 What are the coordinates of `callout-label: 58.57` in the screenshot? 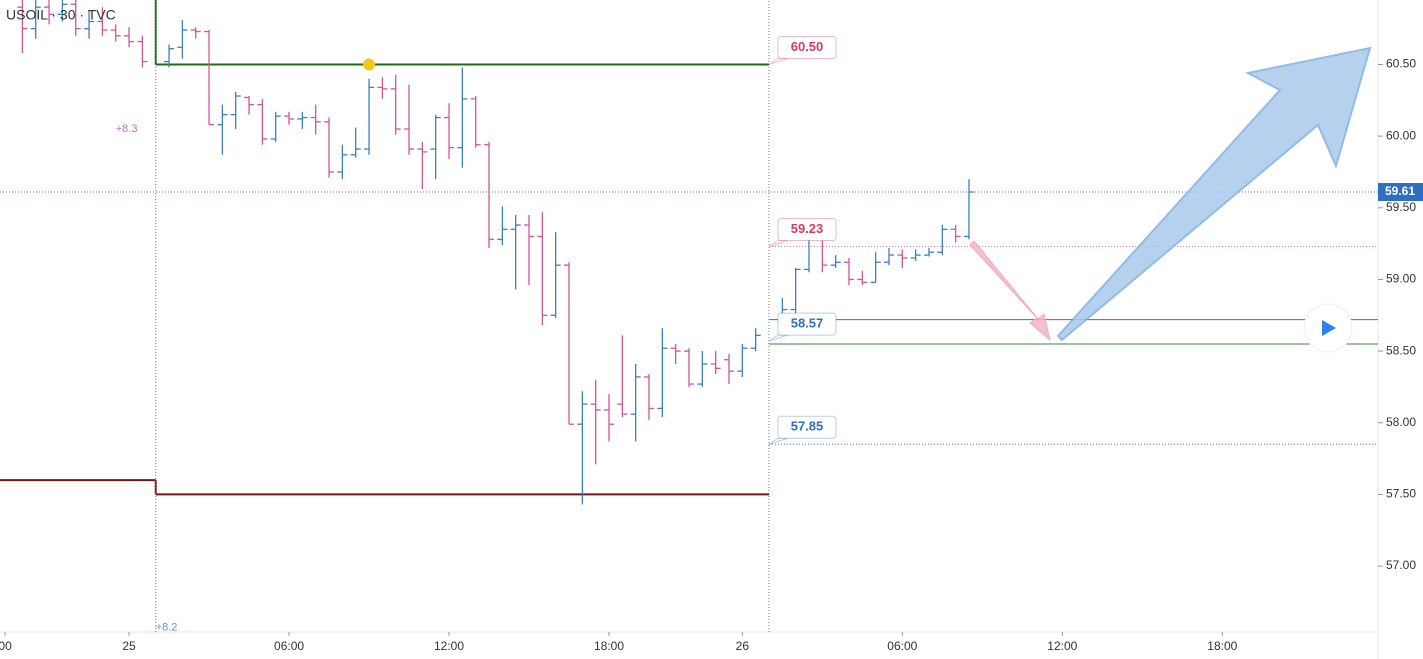 It's located at (807, 323).